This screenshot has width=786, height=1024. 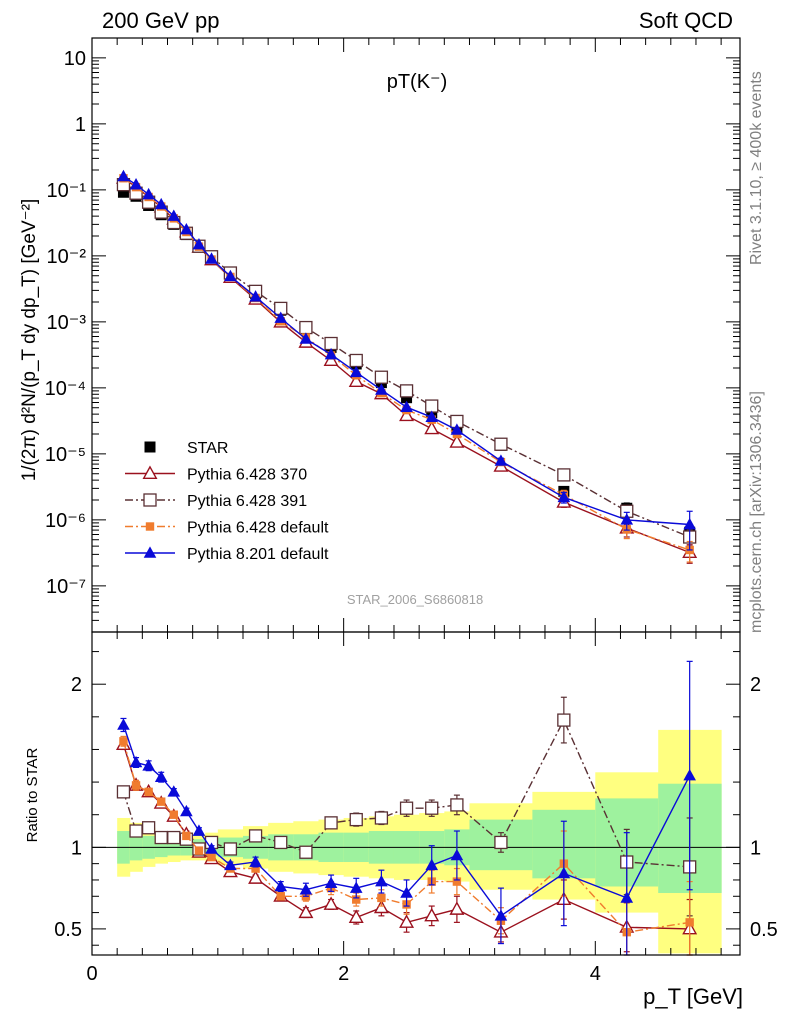 I want to click on legend-item-p6def: Pythia 6.428 default, so click(x=227, y=528).